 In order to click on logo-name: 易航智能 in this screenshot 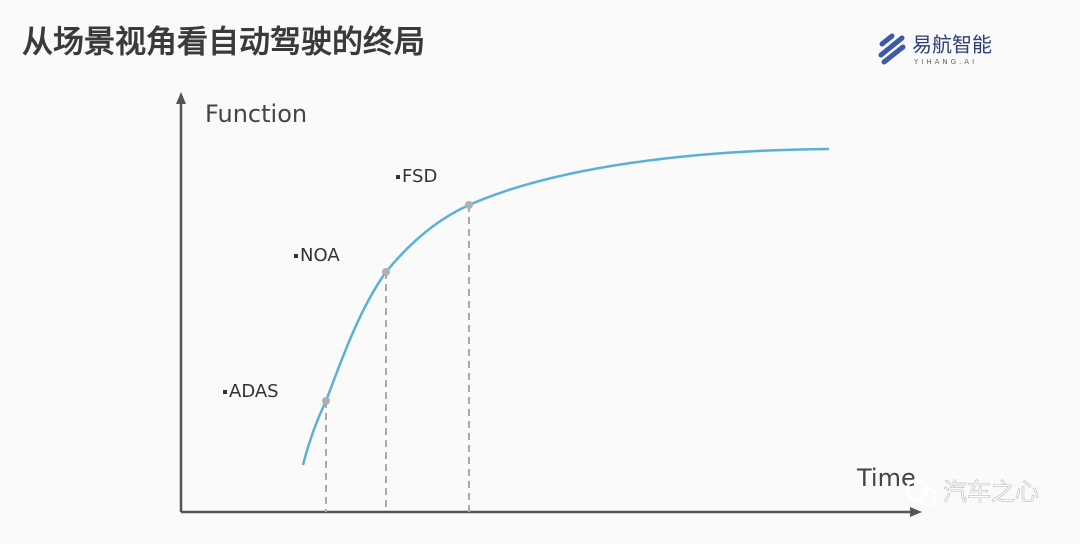, I will do `click(952, 45)`.